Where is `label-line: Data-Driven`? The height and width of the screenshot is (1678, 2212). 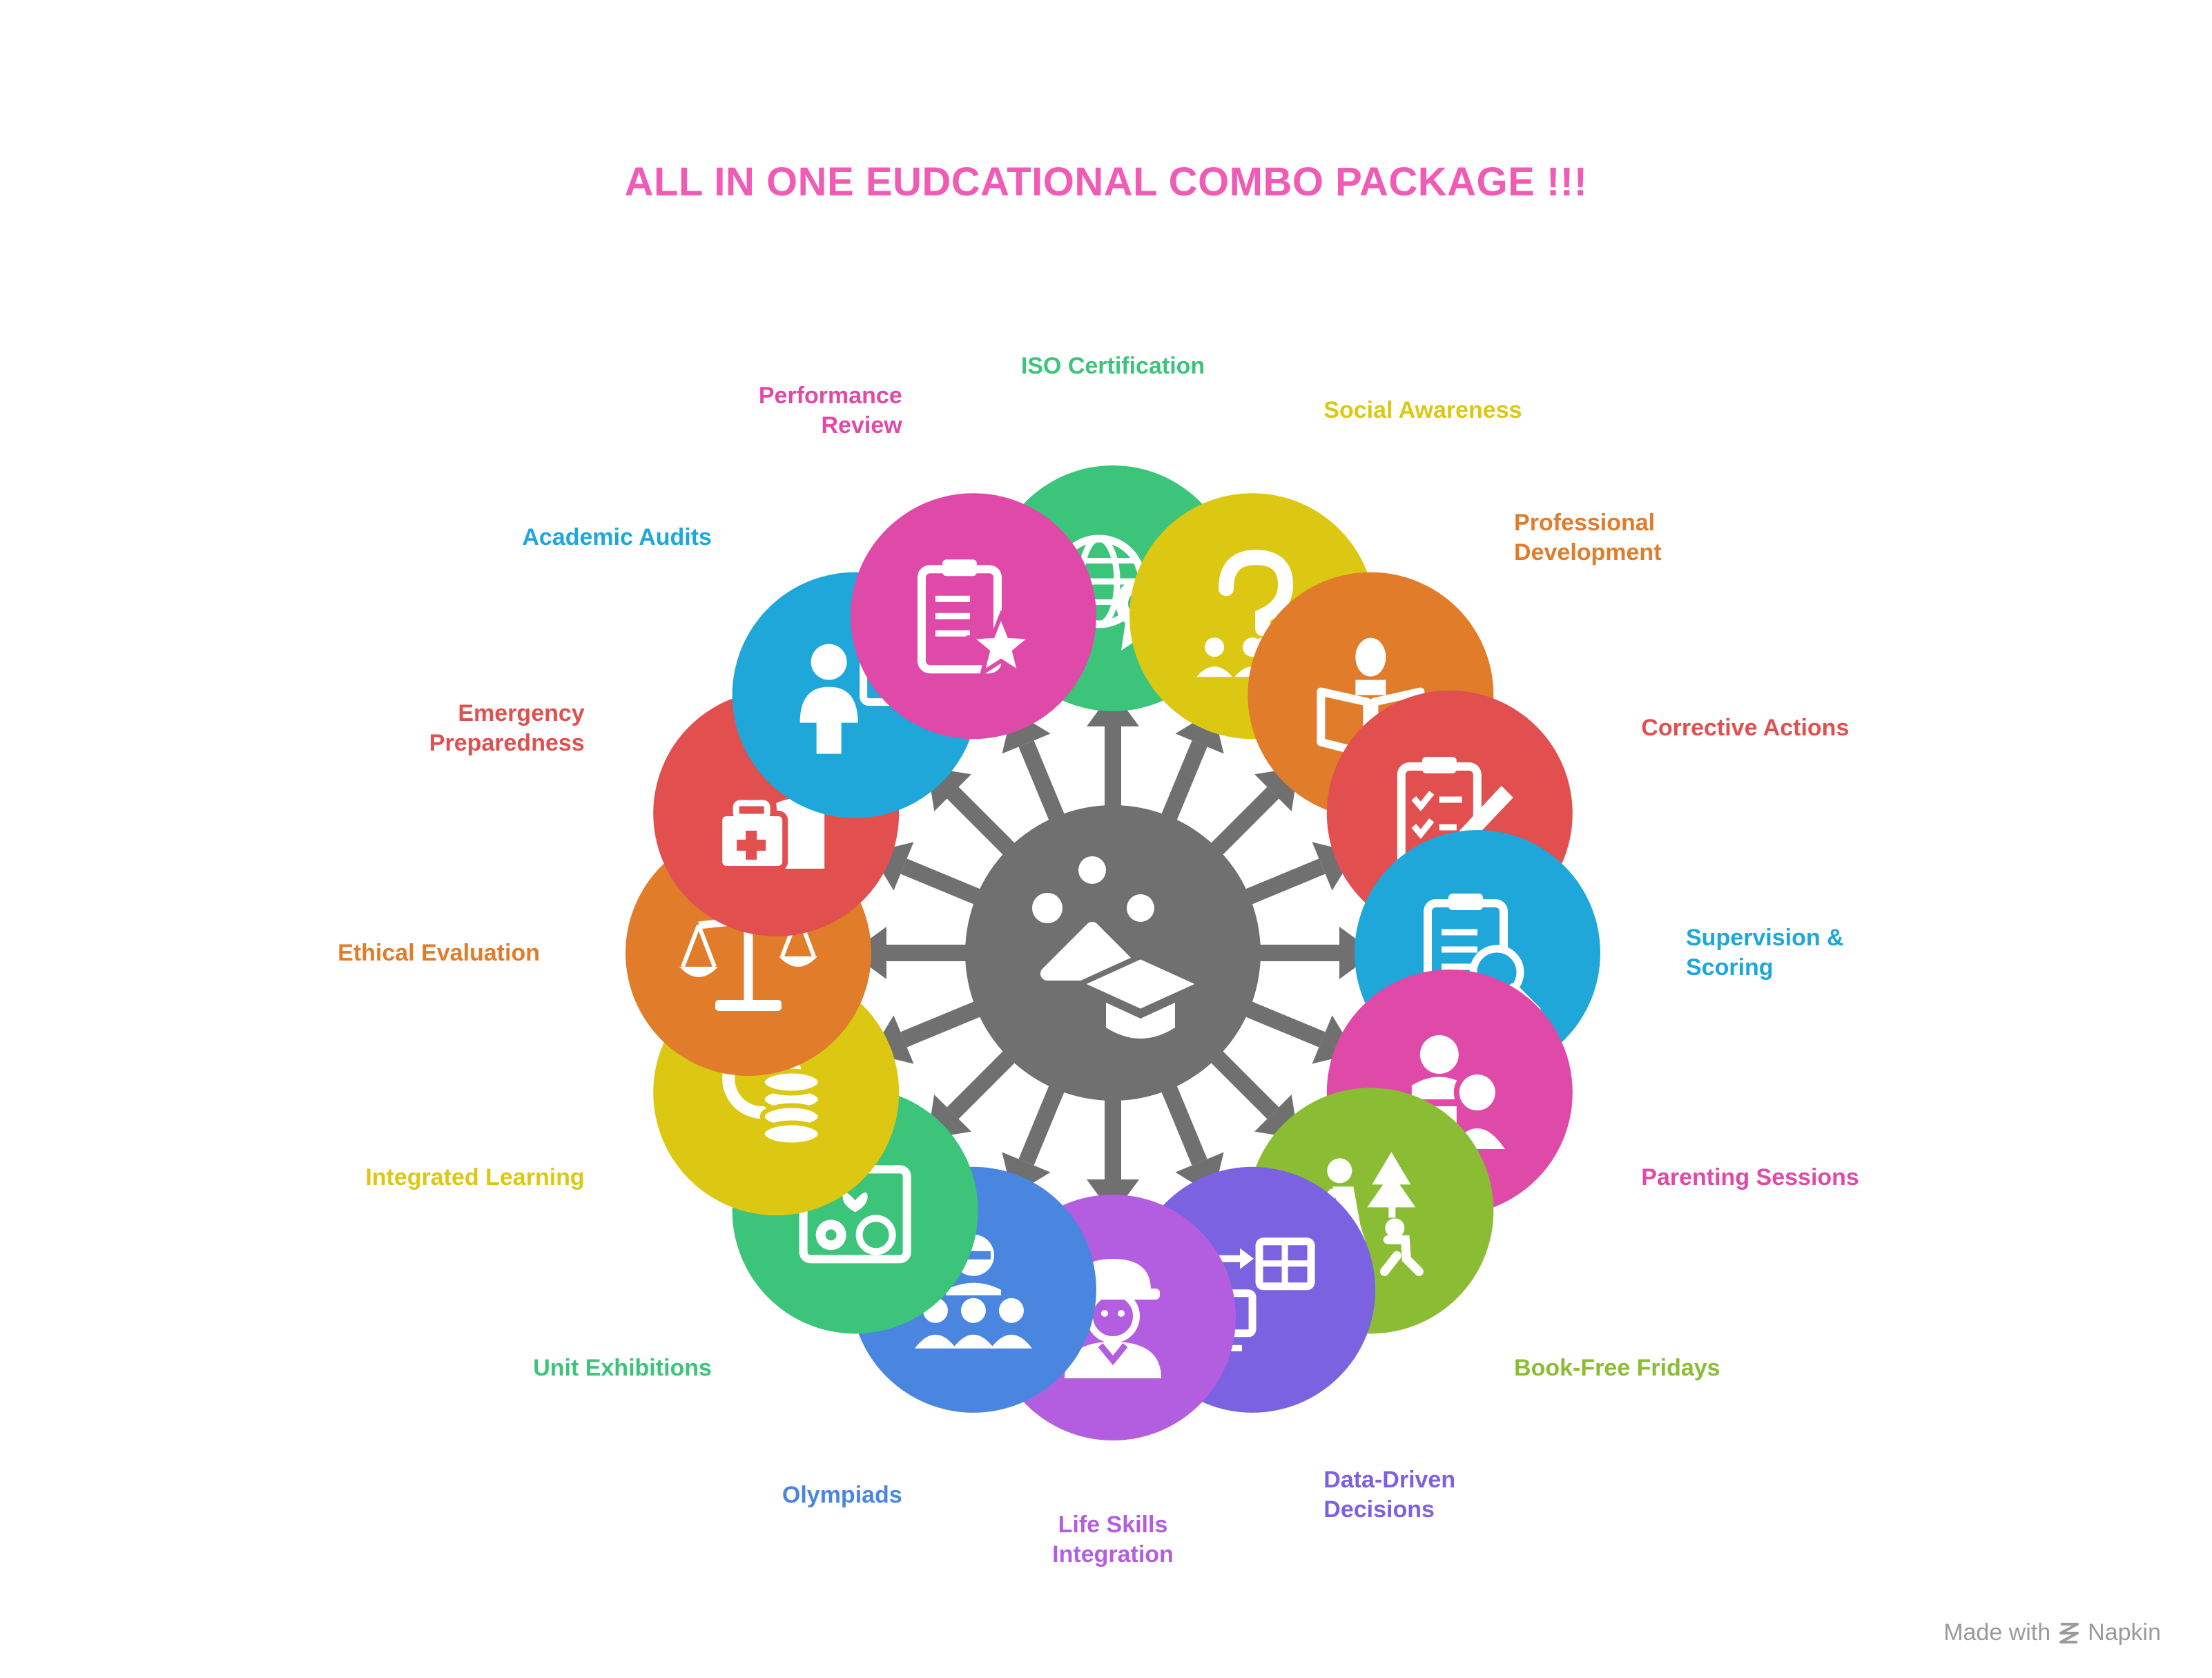 label-line: Data-Driven is located at coordinates (1389, 1481).